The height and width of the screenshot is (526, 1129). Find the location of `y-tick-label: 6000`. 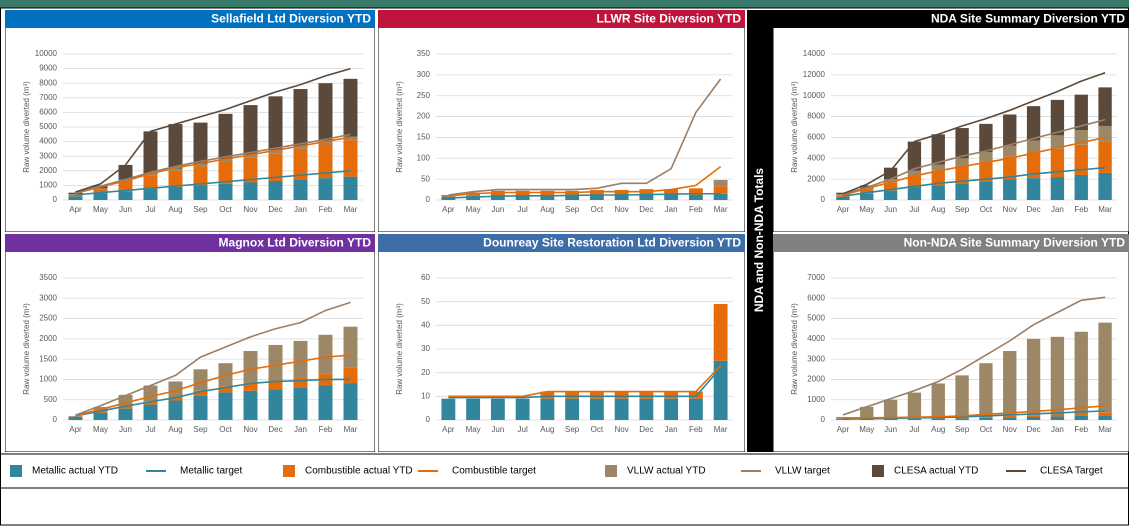

y-tick-label: 6000 is located at coordinates (816, 297).